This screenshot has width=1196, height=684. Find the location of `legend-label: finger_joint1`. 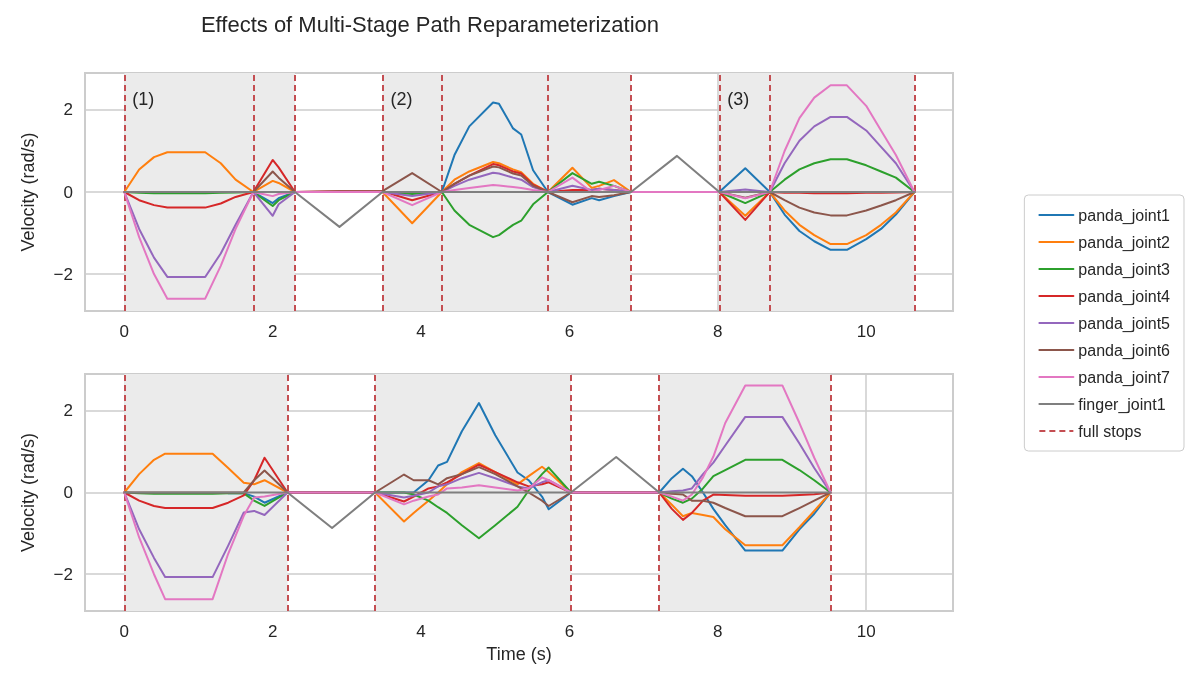

legend-label: finger_joint1 is located at coordinates (1122, 404).